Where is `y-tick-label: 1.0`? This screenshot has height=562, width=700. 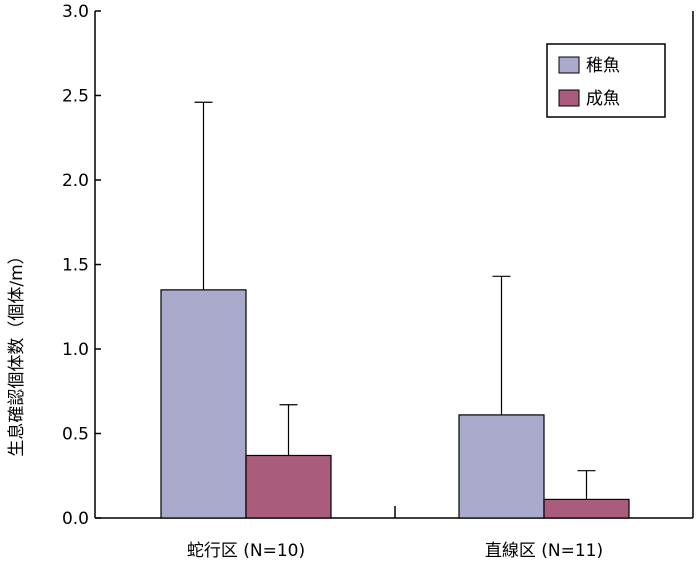 y-tick-label: 1.0 is located at coordinates (75, 350).